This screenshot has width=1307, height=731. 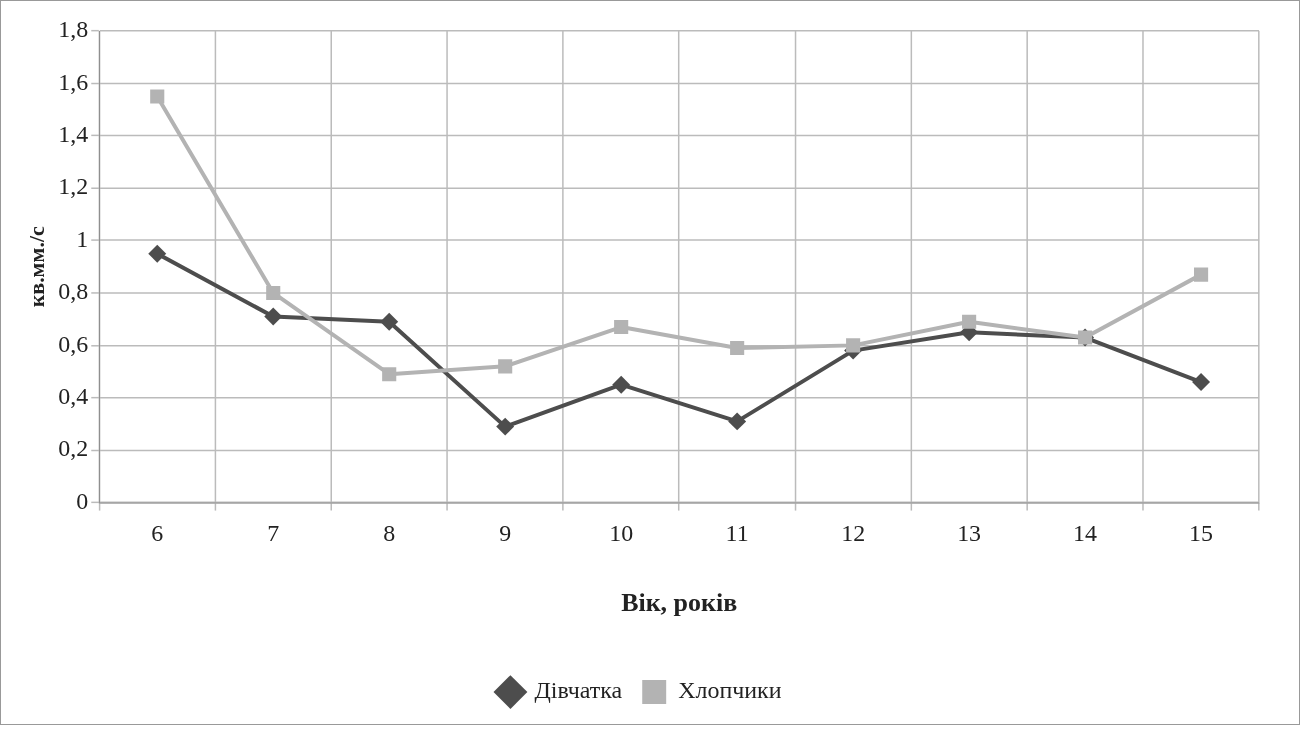 I want to click on y-tick-label: 0,2, so click(x=73, y=448).